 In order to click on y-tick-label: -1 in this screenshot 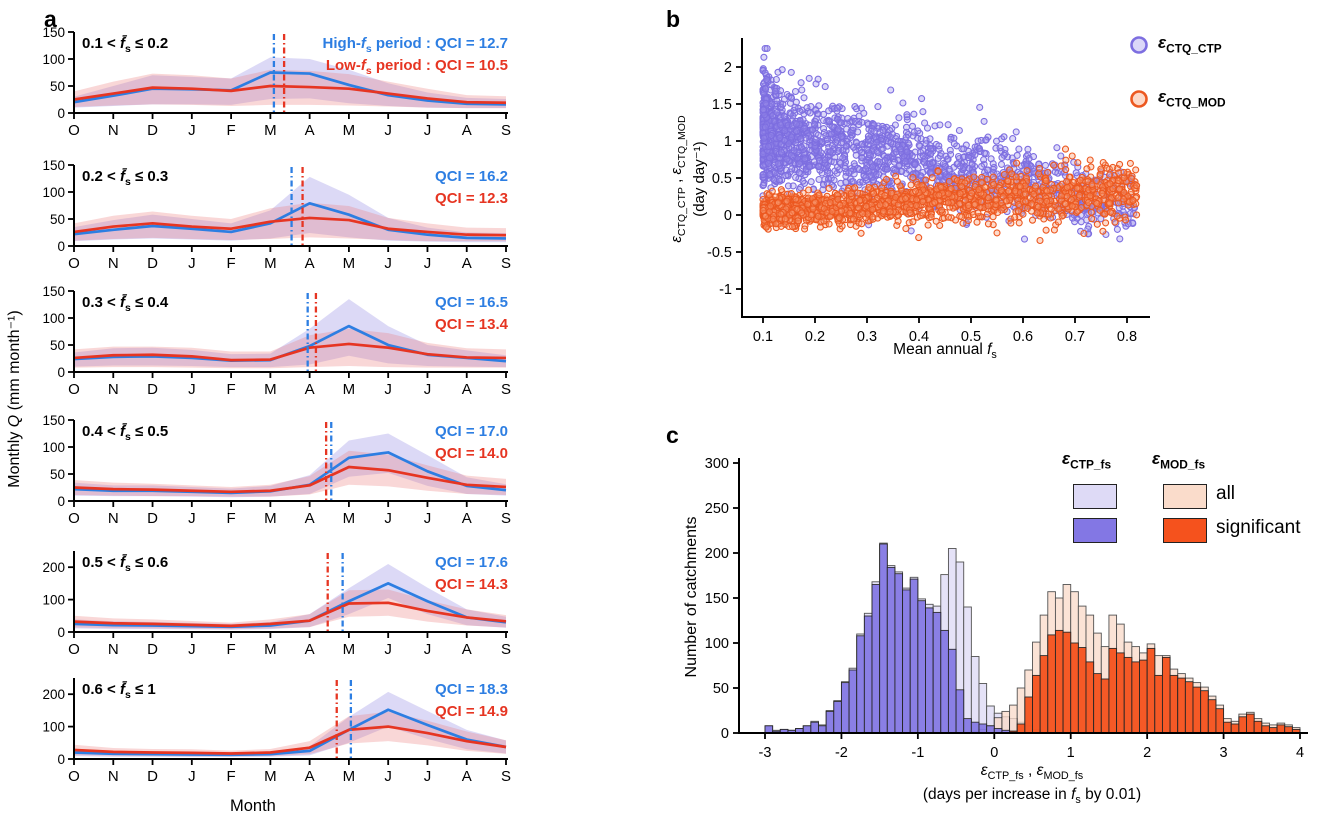, I will do `click(725, 290)`.